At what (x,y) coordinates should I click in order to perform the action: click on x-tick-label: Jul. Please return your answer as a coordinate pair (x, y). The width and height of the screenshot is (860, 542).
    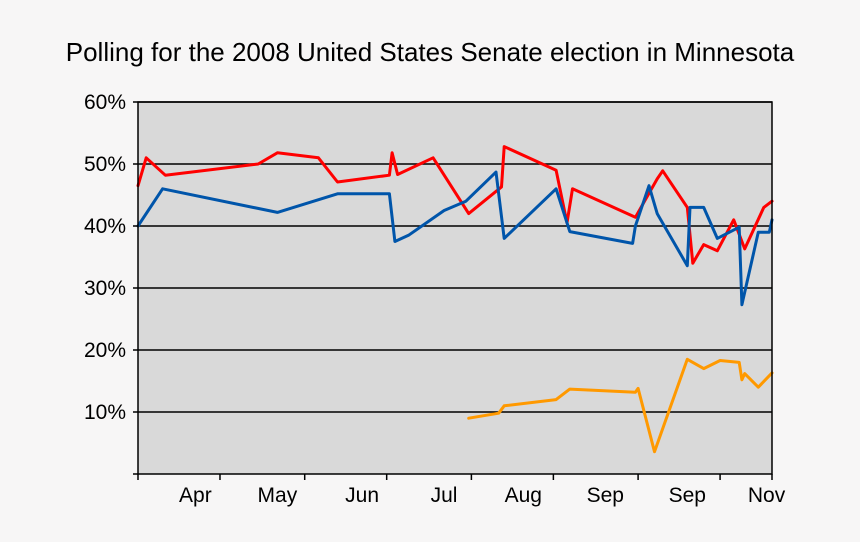
    Looking at the image, I should click on (444, 495).